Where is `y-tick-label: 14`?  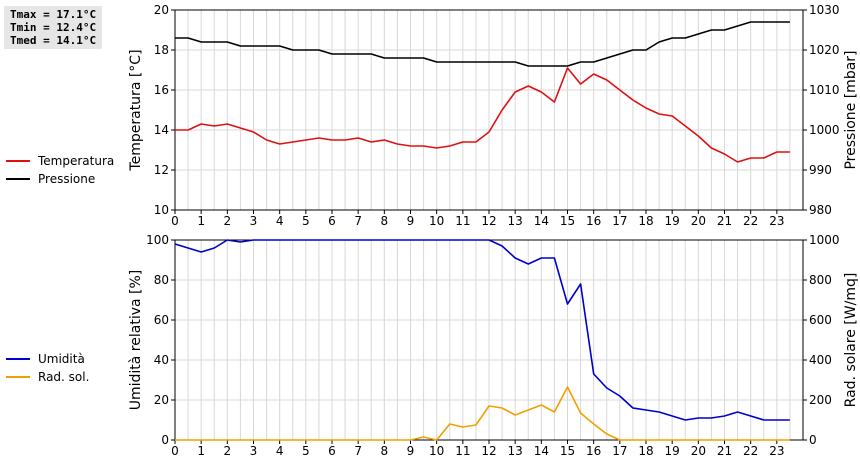
y-tick-label: 14 is located at coordinates (161, 130).